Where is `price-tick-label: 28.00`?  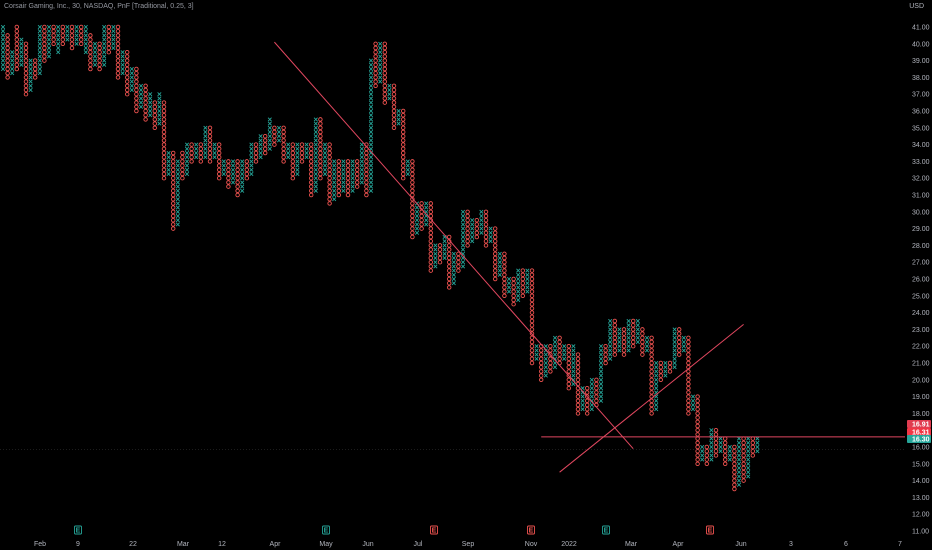 price-tick-label: 28.00 is located at coordinates (921, 246).